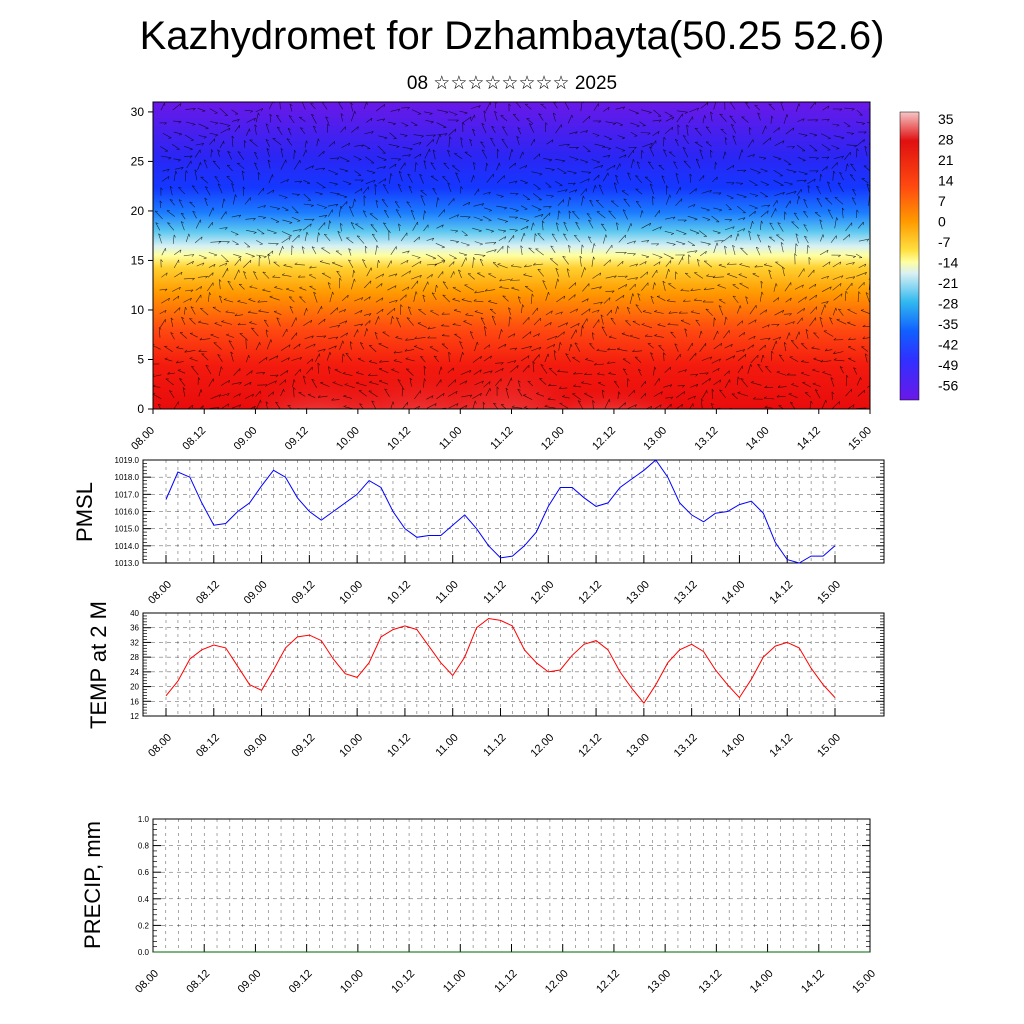 Image resolution: width=1024 pixels, height=1024 pixels. What do you see at coordinates (246, 439) in the screenshot?
I see `x-tick-label: 09.00` at bounding box center [246, 439].